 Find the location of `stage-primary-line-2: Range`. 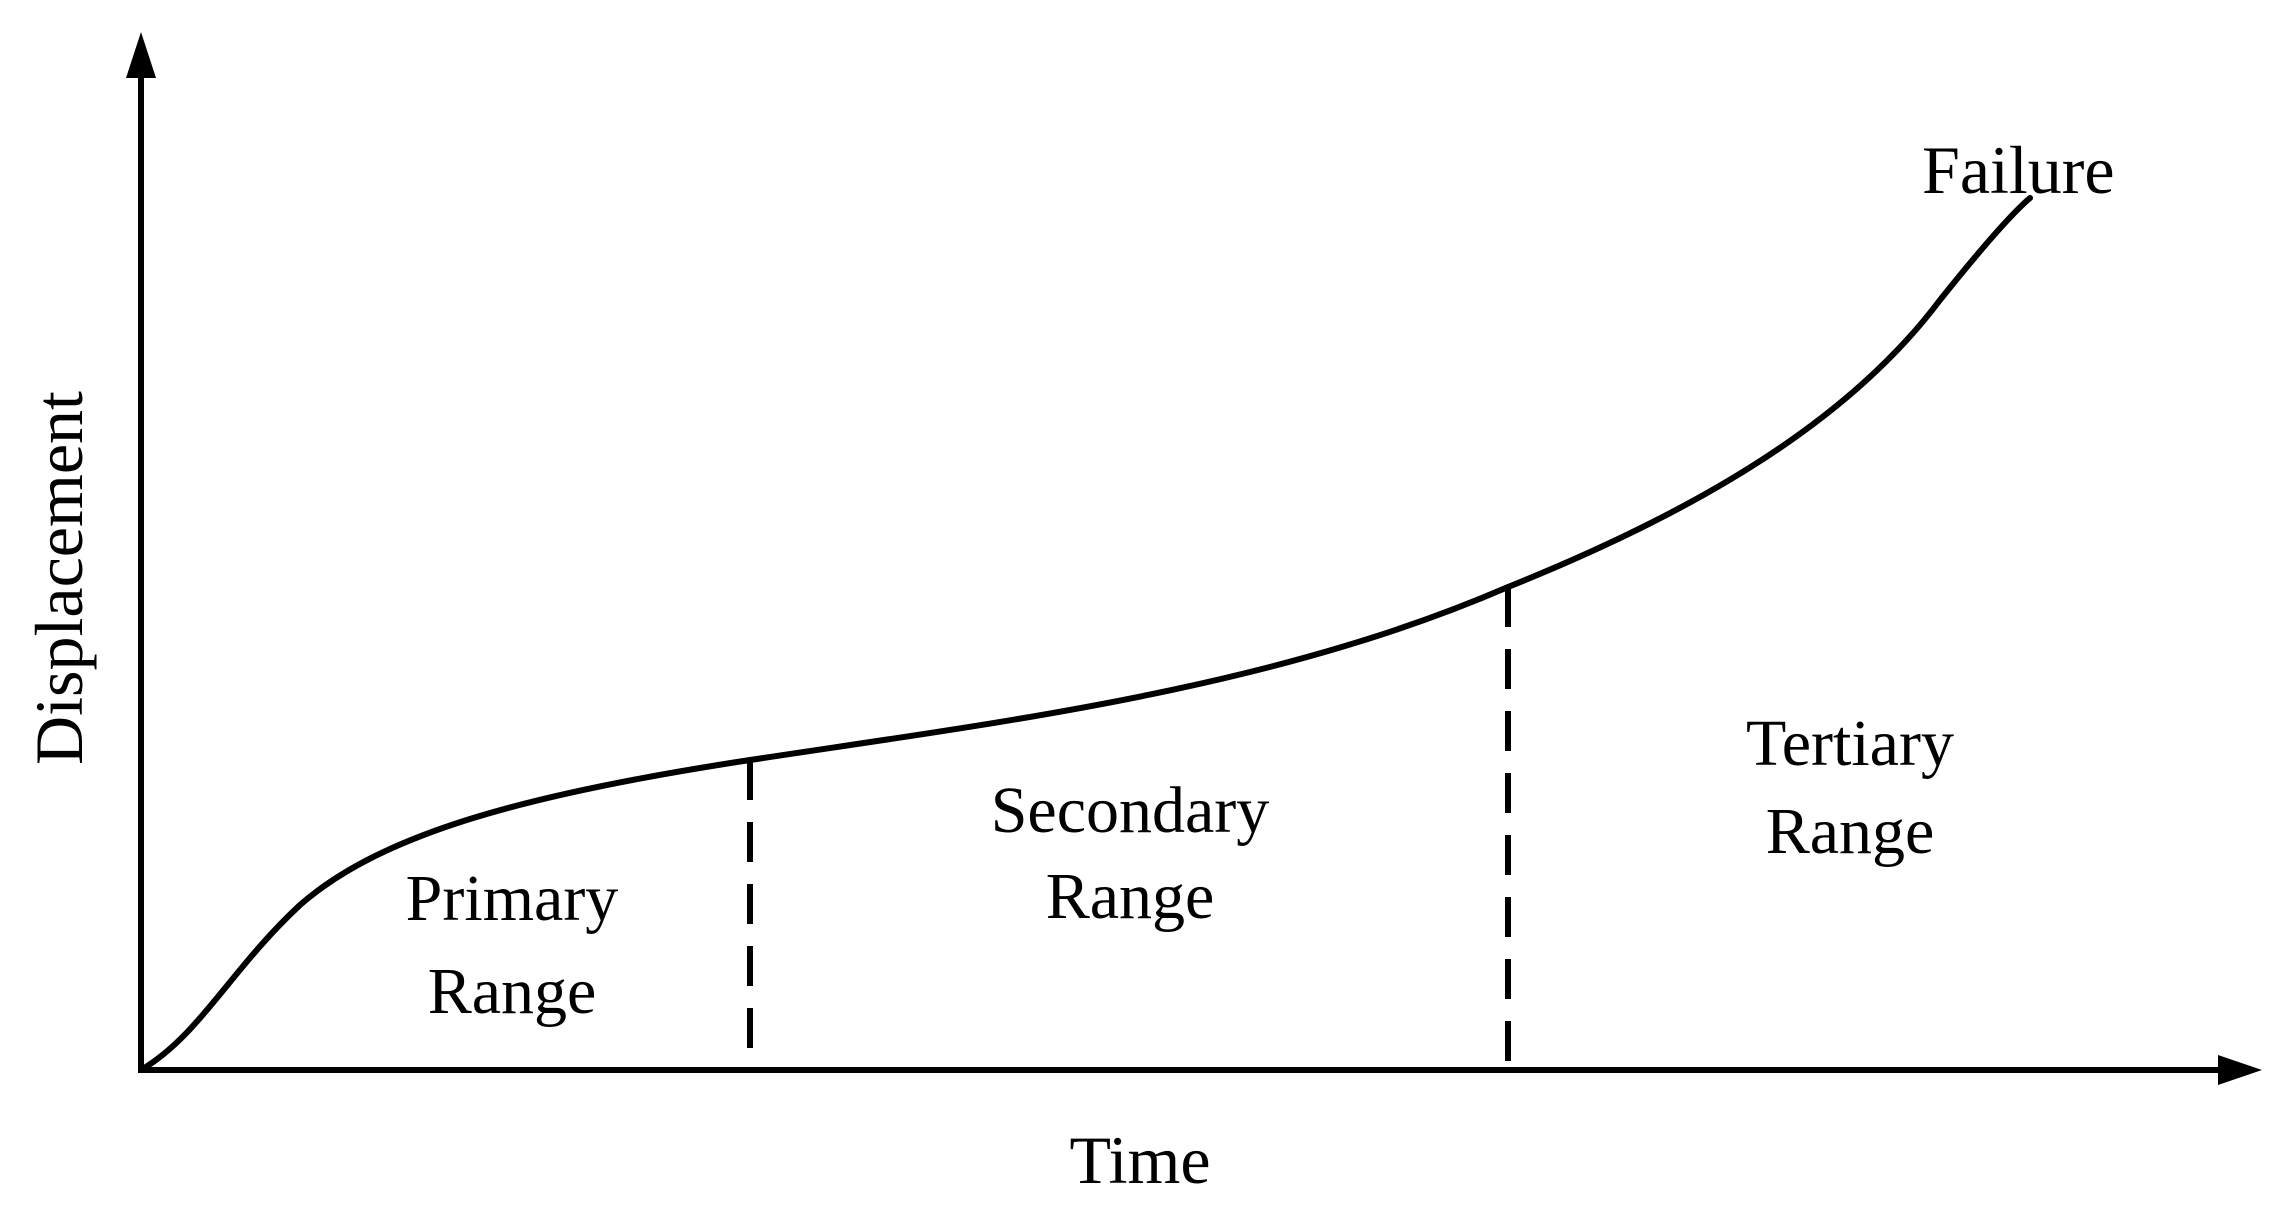

stage-primary-line-2: Range is located at coordinates (512, 991).